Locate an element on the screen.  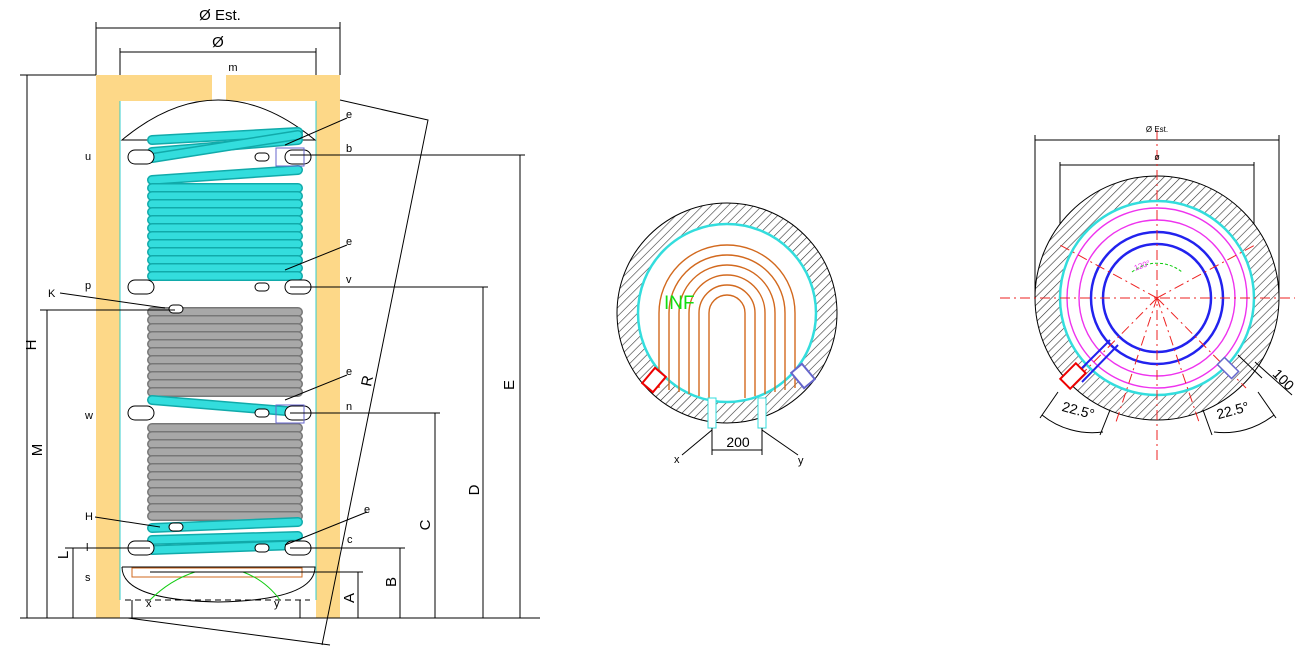
dimension-label: D is located at coordinates (474, 489).